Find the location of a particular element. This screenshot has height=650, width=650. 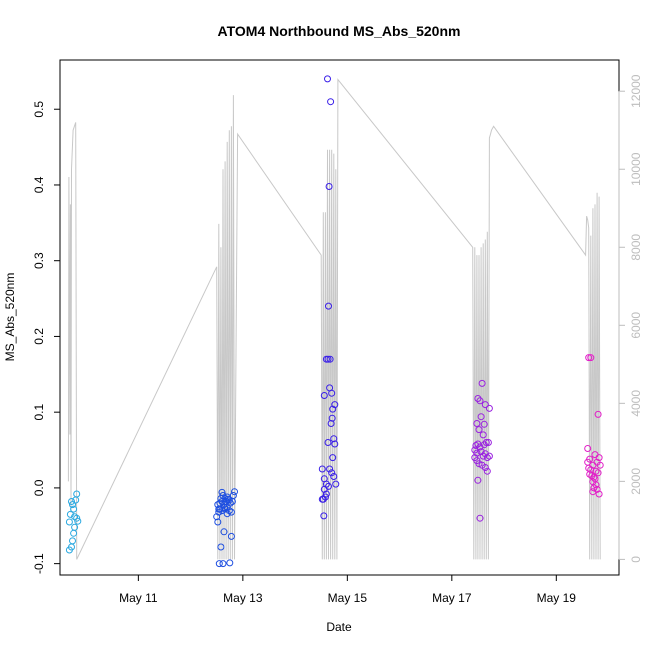

y-right-tick-label: 12000 is located at coordinates (636, 91).